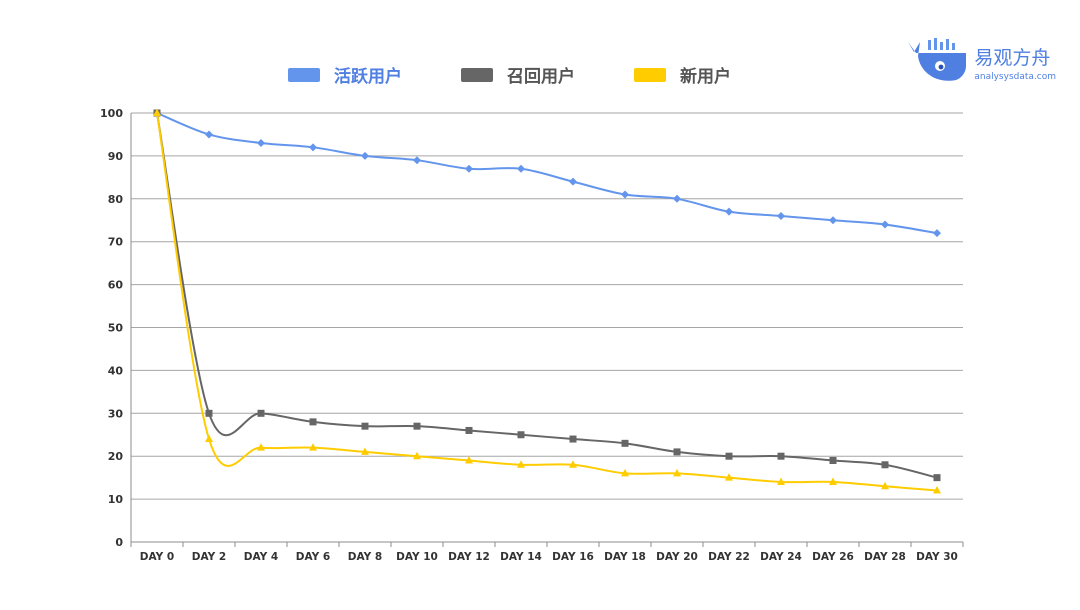 The width and height of the screenshot is (1080, 610). What do you see at coordinates (368, 77) in the screenshot?
I see `legend-label-active-users: 活跃用户` at bounding box center [368, 77].